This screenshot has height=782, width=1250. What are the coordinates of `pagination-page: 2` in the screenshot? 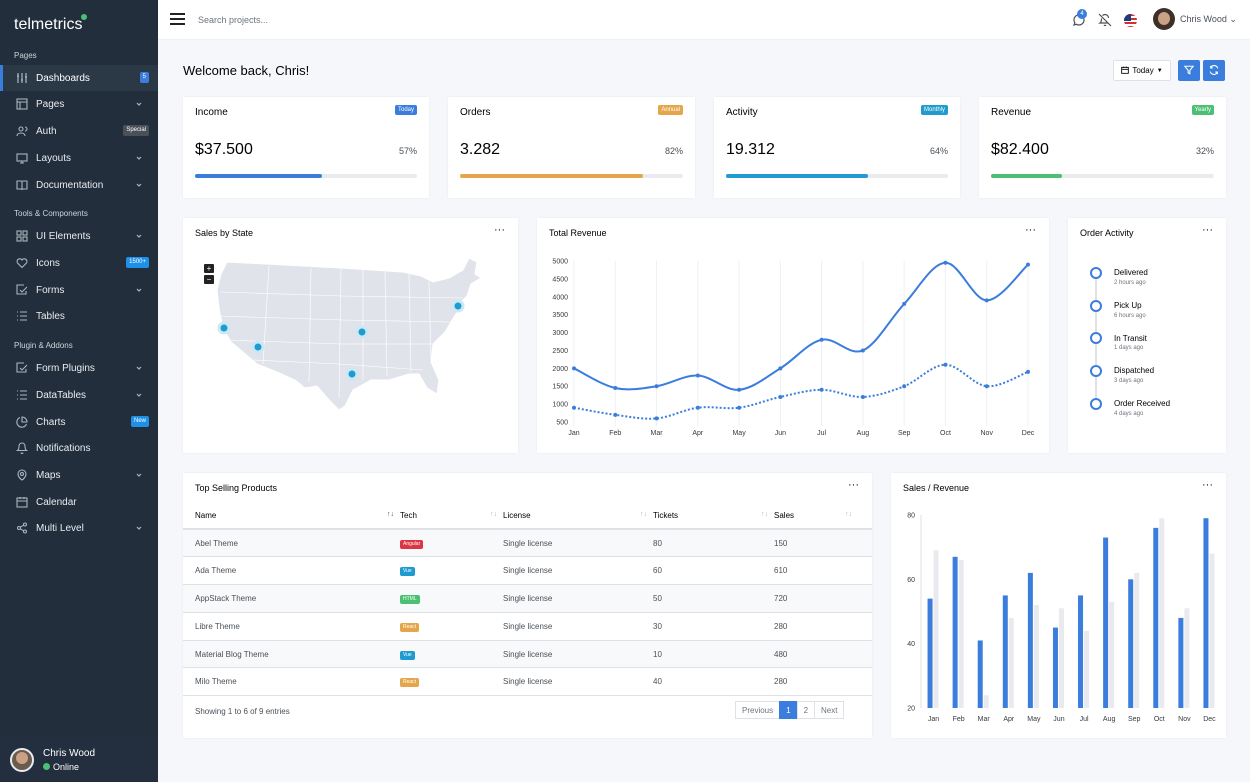 It's located at (806, 710).